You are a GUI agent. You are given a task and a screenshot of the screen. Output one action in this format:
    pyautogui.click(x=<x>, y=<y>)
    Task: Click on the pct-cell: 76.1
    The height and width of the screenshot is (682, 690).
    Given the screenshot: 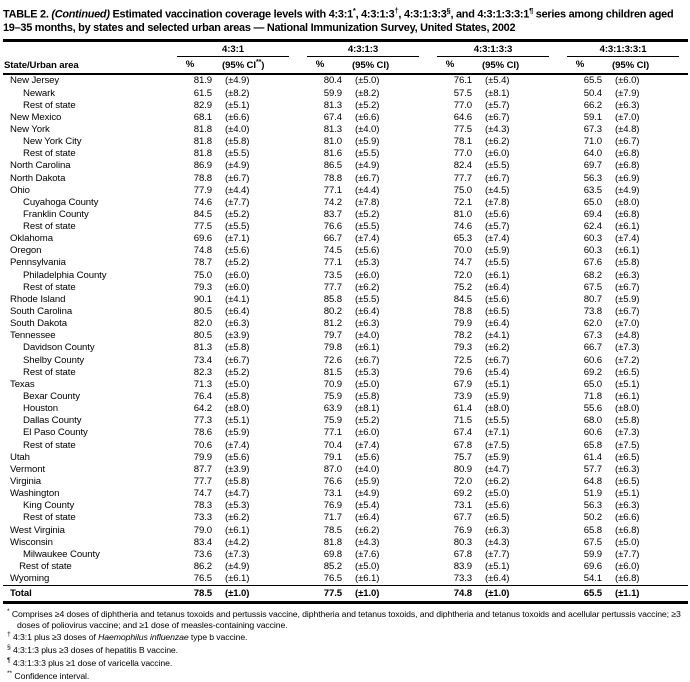 What is the action you would take?
    pyautogui.click(x=463, y=81)
    